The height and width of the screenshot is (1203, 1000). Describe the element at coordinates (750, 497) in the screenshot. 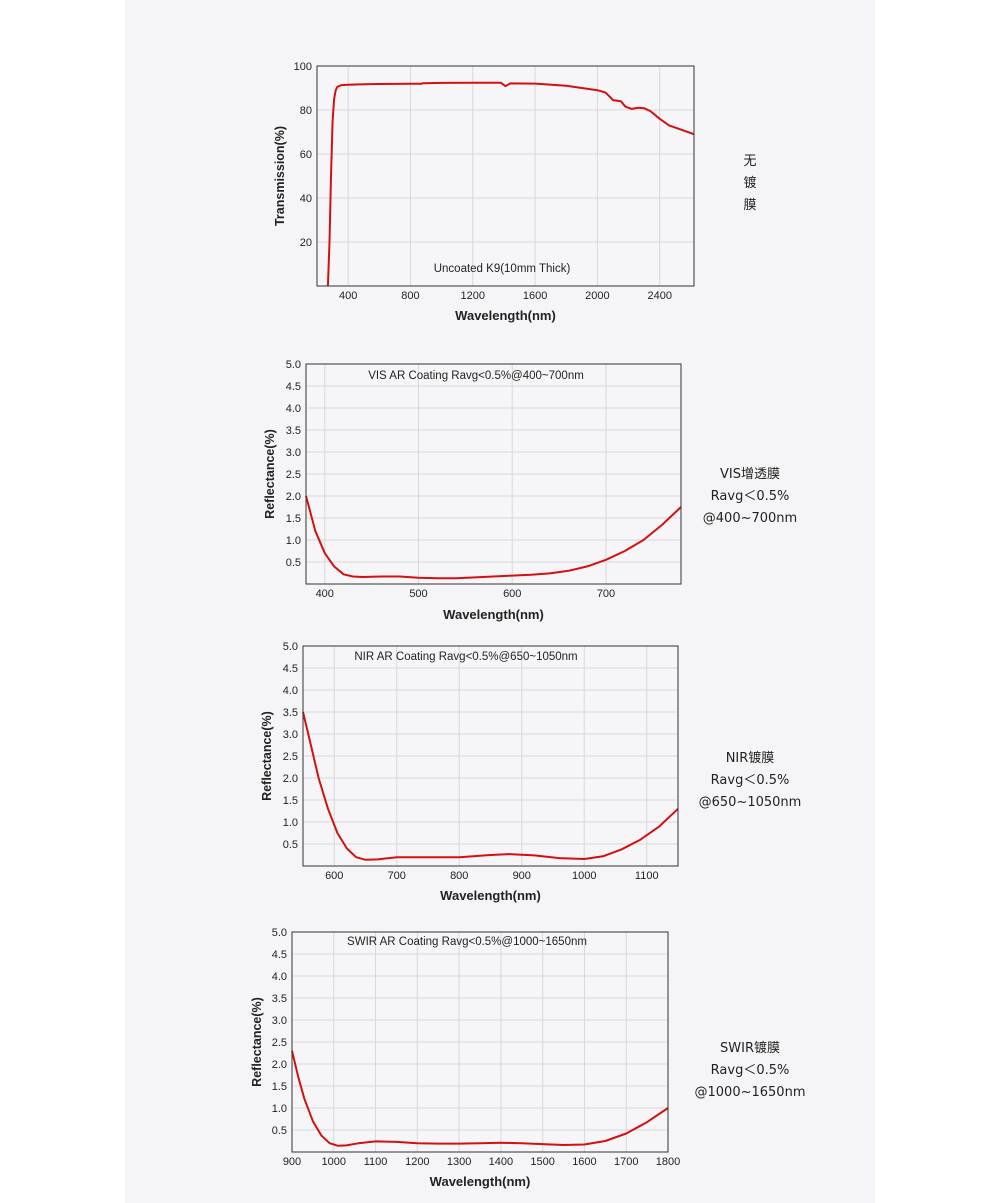

I see `side-label-vis: VIS增透膜 Ravg＜0.5% @400~700nm` at that location.